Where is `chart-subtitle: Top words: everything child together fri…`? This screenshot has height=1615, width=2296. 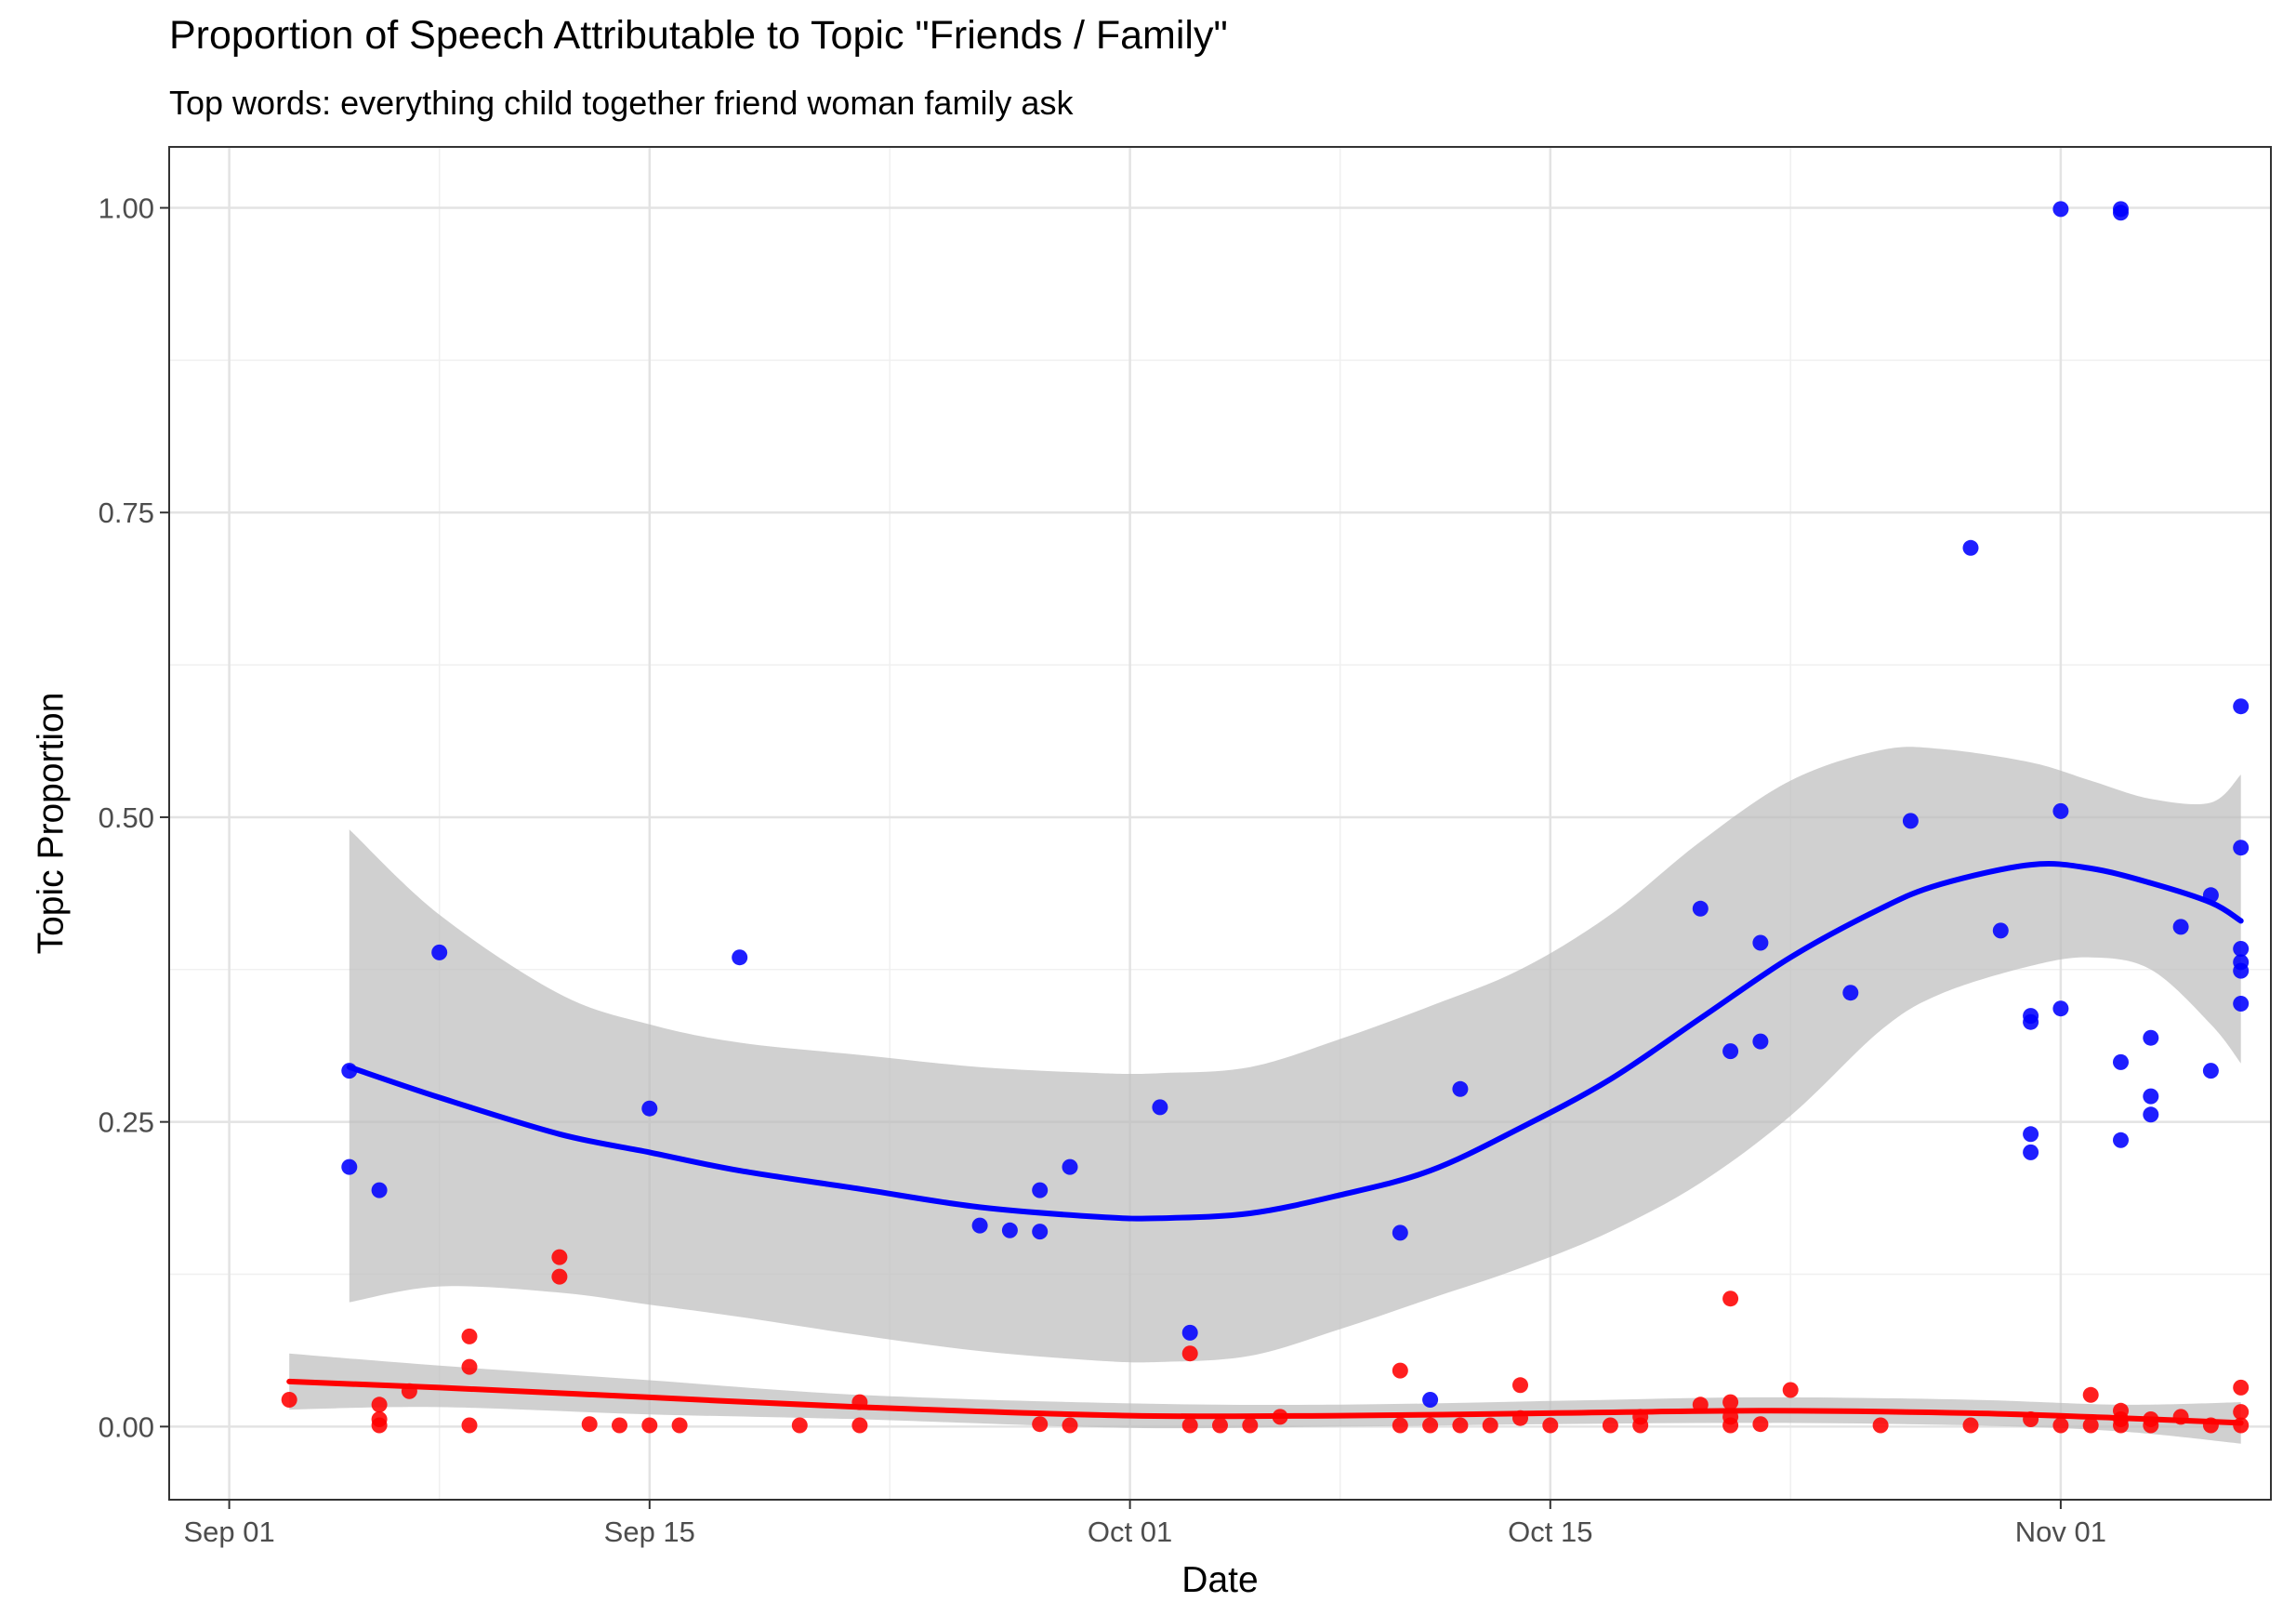
chart-subtitle: Top words: everything child together fri… is located at coordinates (622, 103).